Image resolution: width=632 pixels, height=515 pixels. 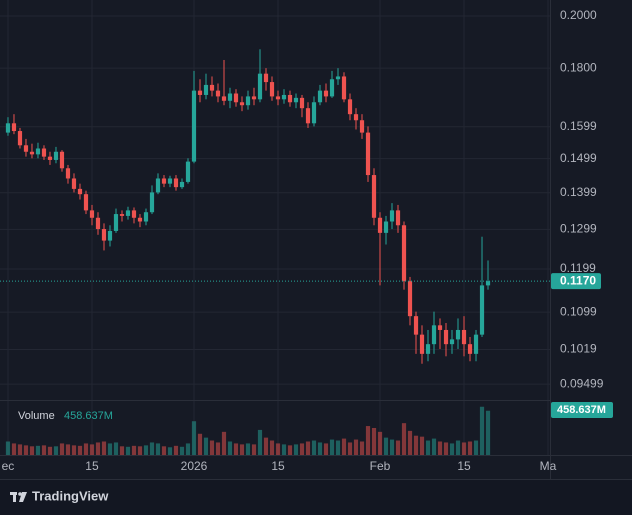 I want to click on brand: TradingView, so click(x=70, y=495).